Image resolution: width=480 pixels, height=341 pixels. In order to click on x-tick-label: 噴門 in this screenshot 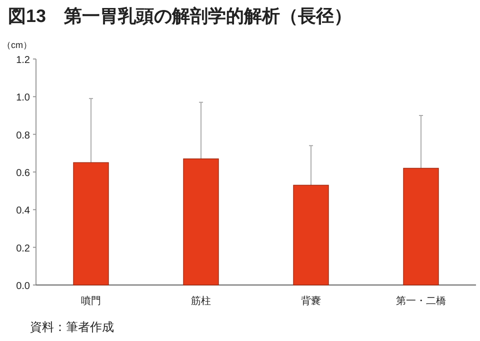, I will do `click(91, 301)`.